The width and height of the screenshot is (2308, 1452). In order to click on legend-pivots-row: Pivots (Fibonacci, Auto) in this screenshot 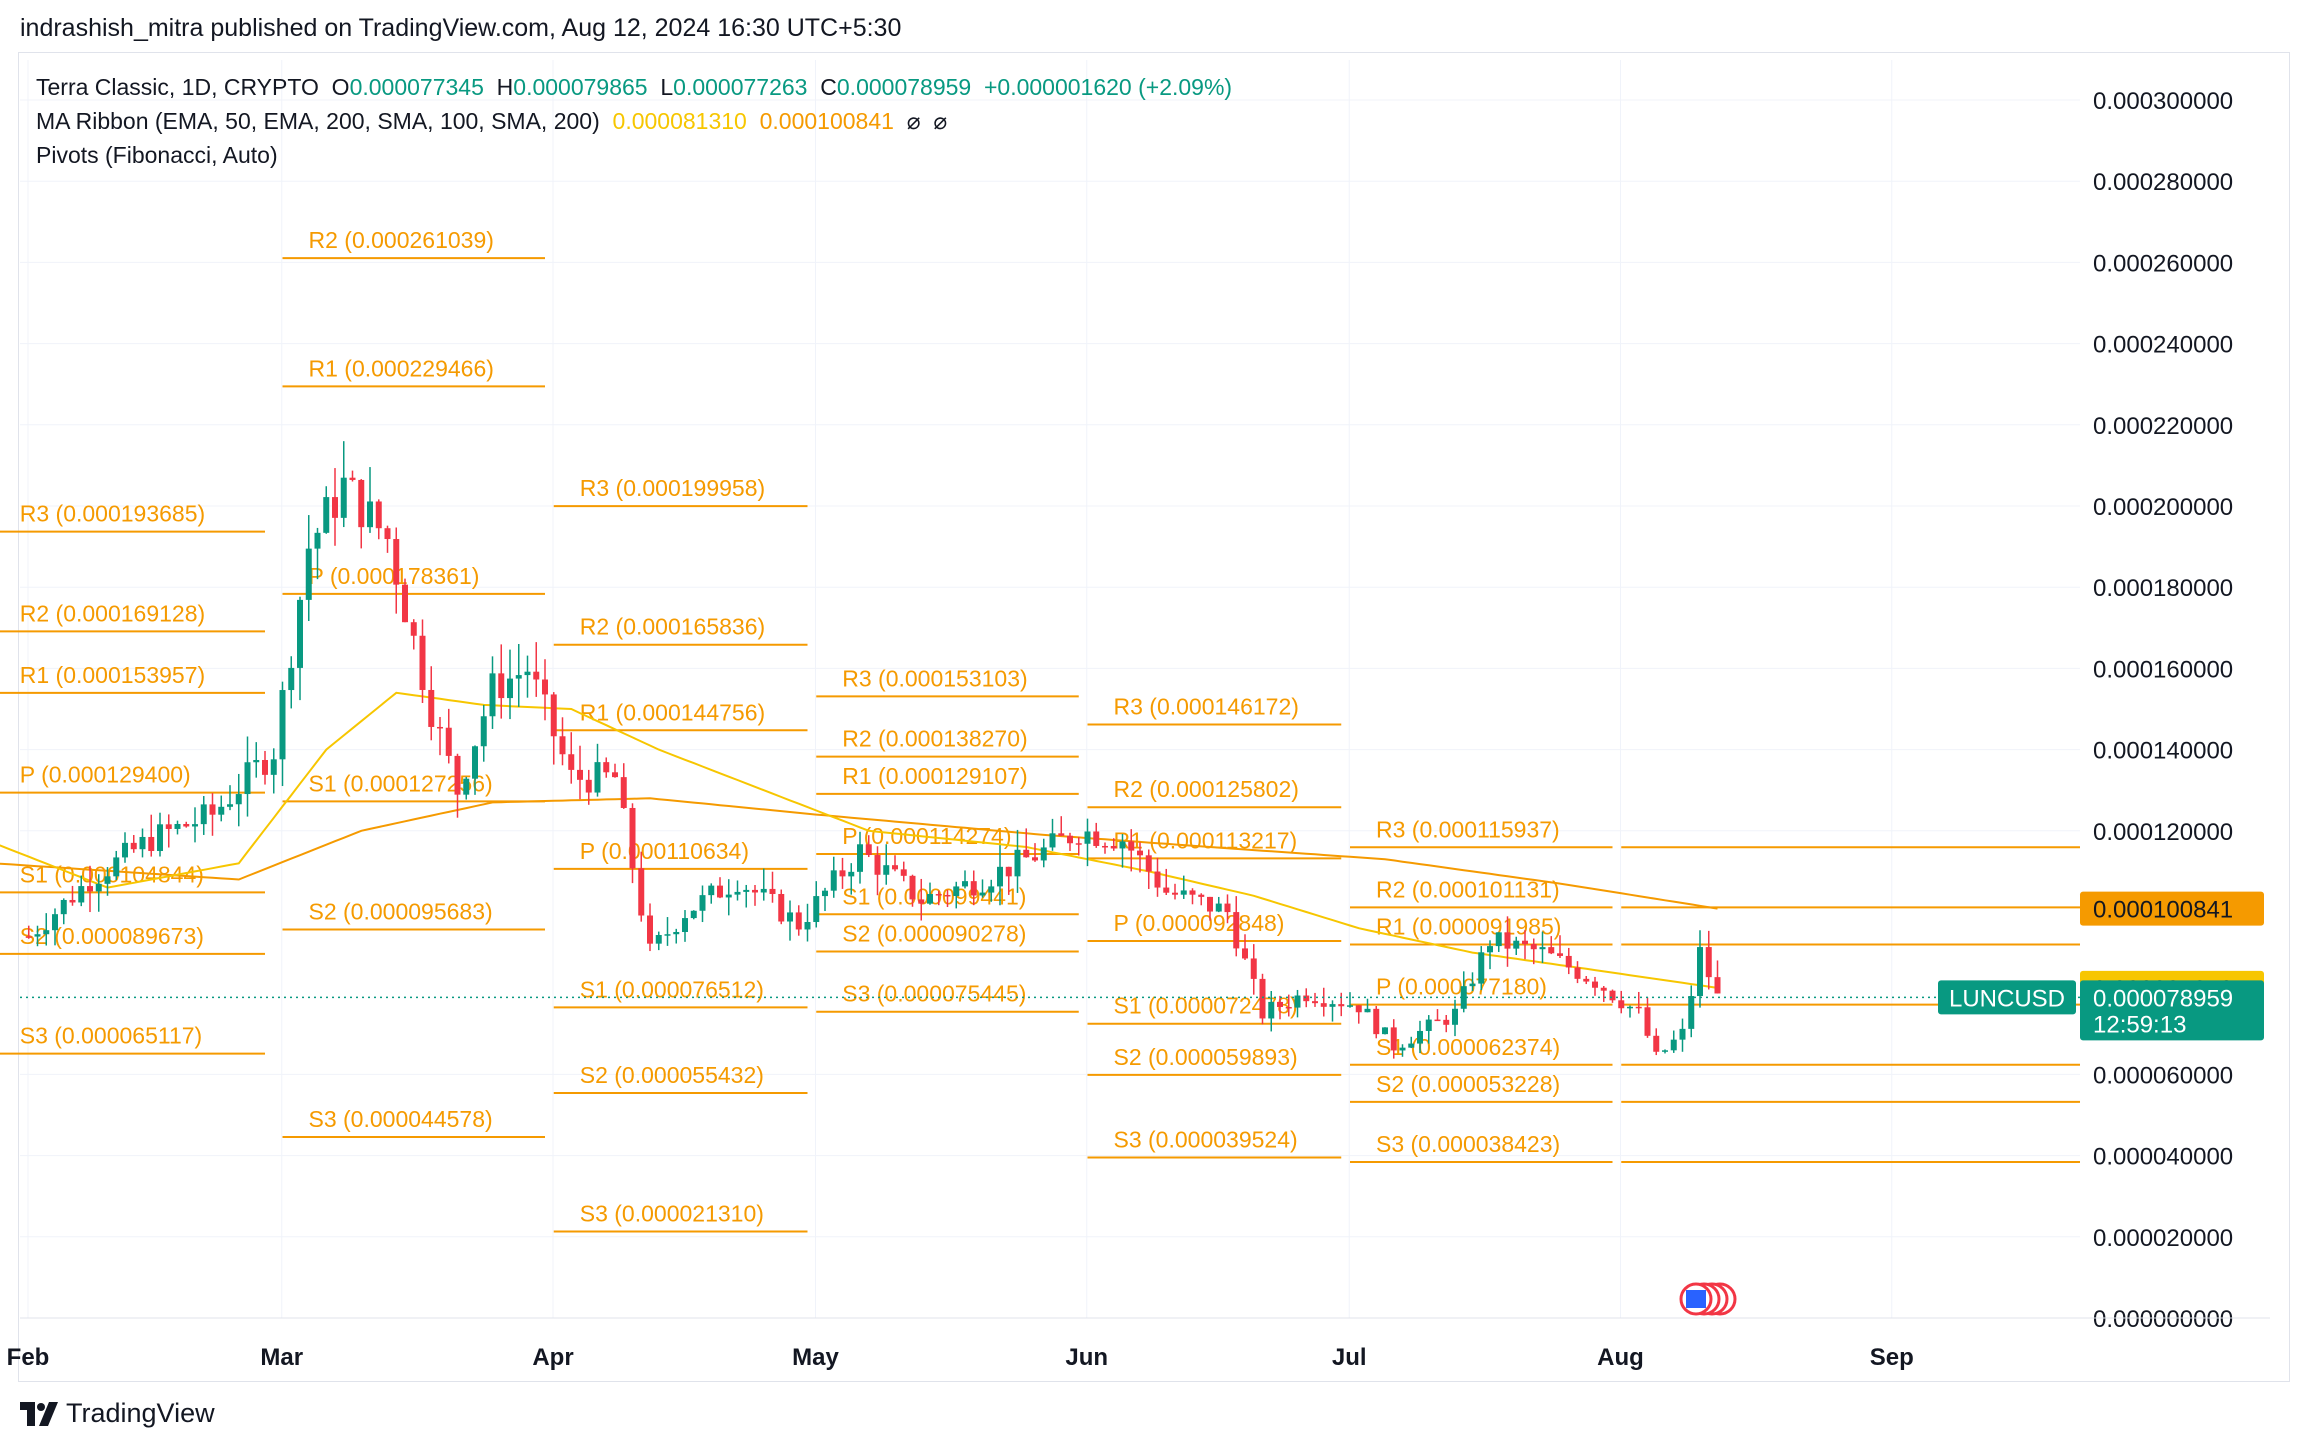, I will do `click(634, 155)`.